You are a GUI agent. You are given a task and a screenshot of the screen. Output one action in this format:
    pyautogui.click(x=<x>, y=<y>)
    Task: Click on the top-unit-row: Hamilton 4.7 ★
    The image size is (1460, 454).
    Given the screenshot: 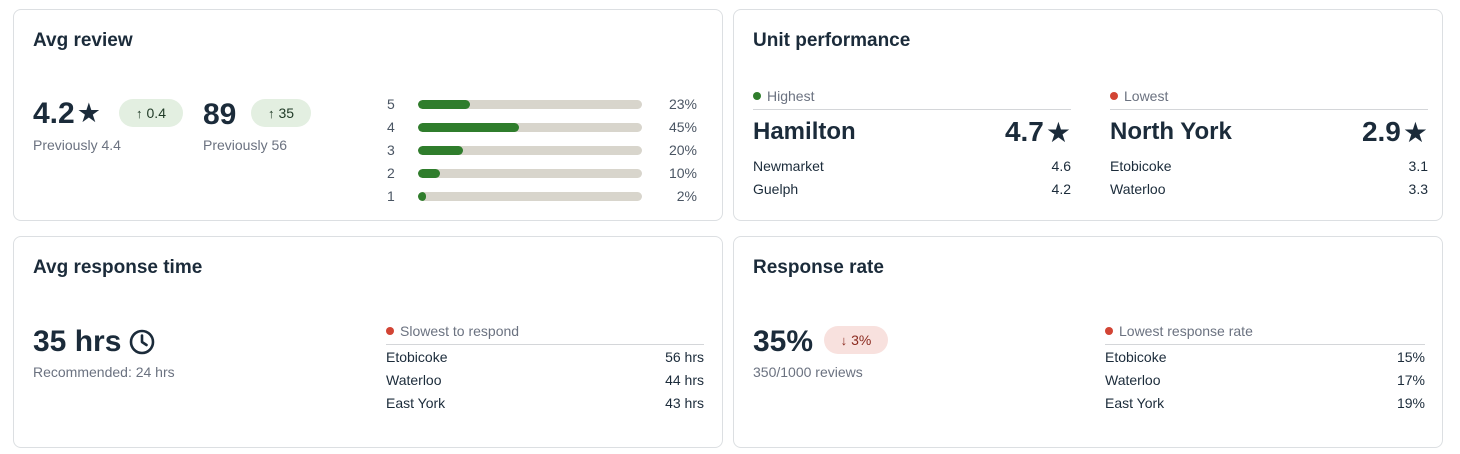 What is the action you would take?
    pyautogui.click(x=912, y=132)
    